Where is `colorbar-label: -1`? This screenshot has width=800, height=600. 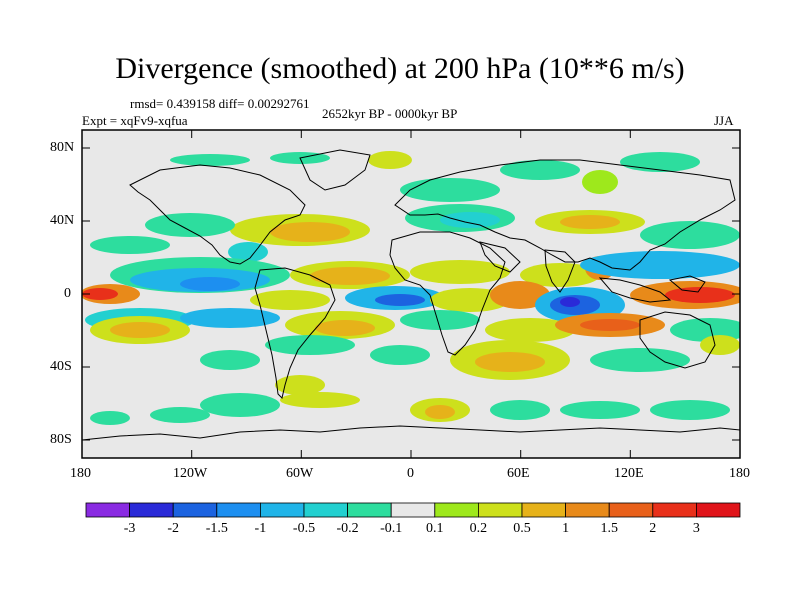 colorbar-label: -1 is located at coordinates (260, 528).